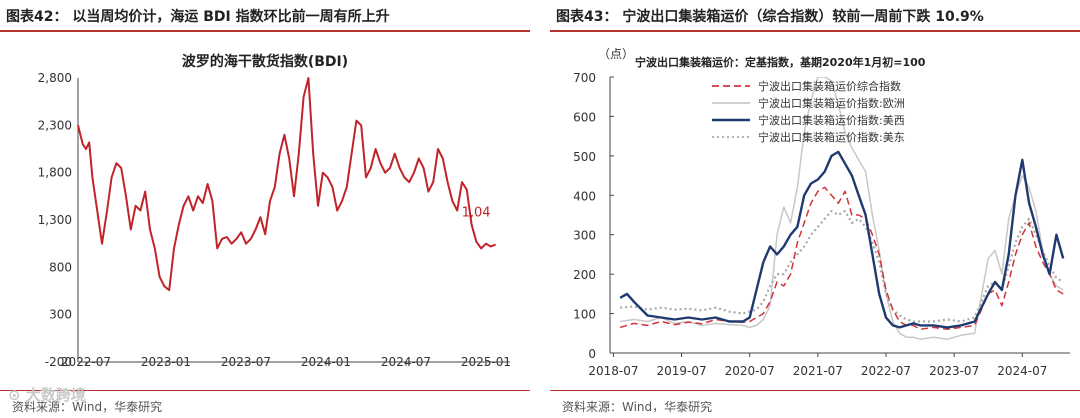  What do you see at coordinates (486, 362) in the screenshot?
I see `bdi-x-tick-label: 2025-01` at bounding box center [486, 362].